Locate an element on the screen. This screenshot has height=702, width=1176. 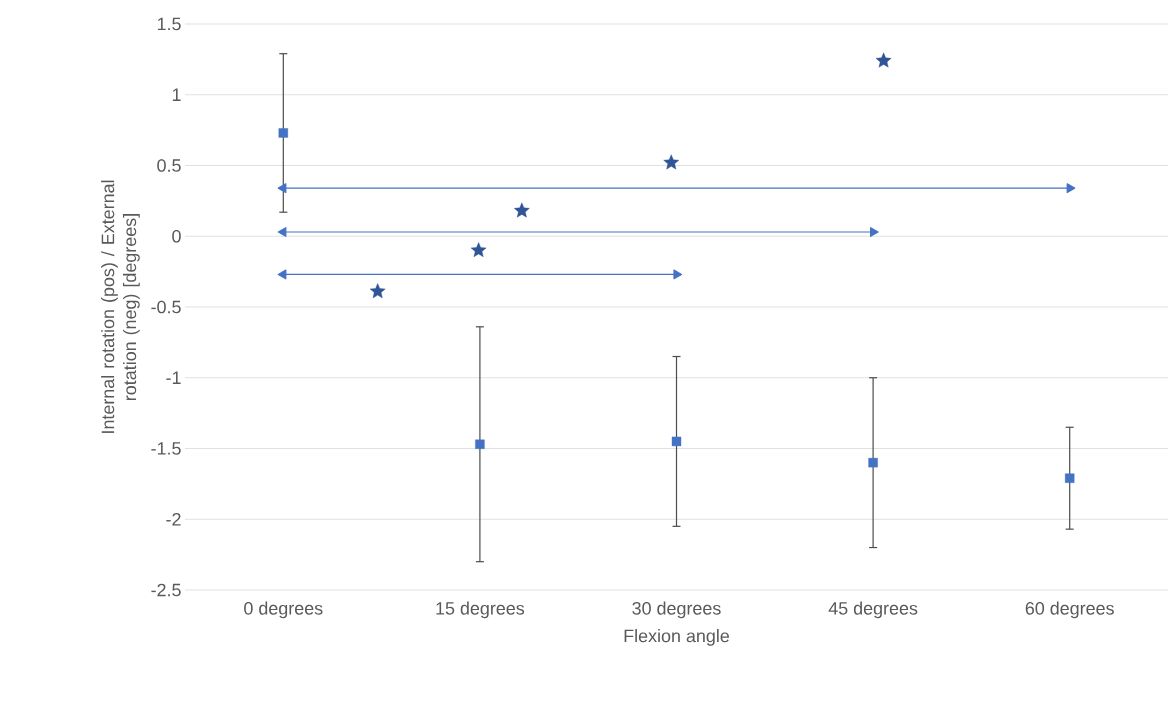
y-tick-label: -2.5 is located at coordinates (166, 590).